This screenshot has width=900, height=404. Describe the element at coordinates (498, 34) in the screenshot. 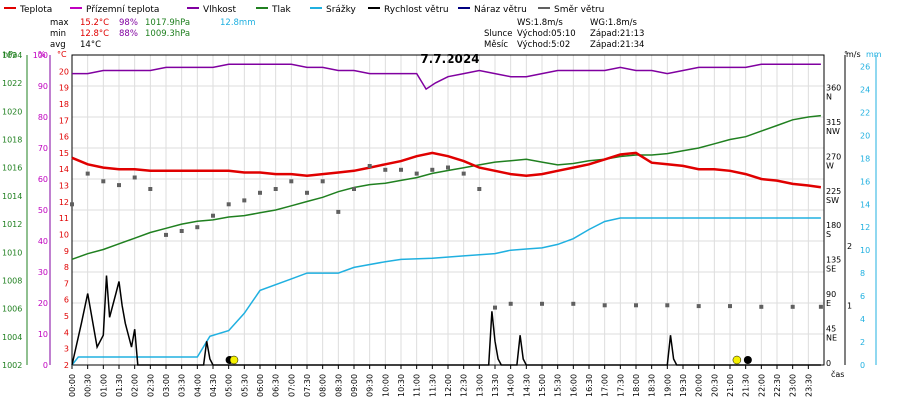

I see `info-sun-label: Slunce` at that location.